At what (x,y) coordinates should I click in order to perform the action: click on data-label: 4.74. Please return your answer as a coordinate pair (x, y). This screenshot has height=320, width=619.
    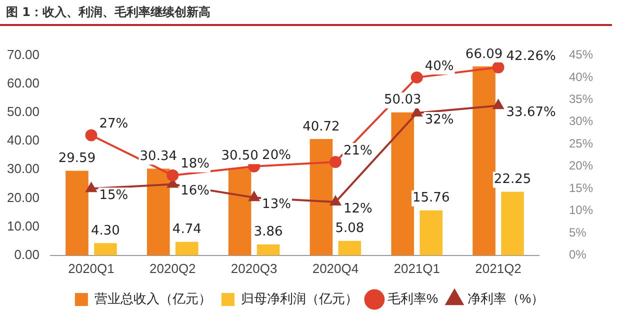
    Looking at the image, I should click on (187, 230).